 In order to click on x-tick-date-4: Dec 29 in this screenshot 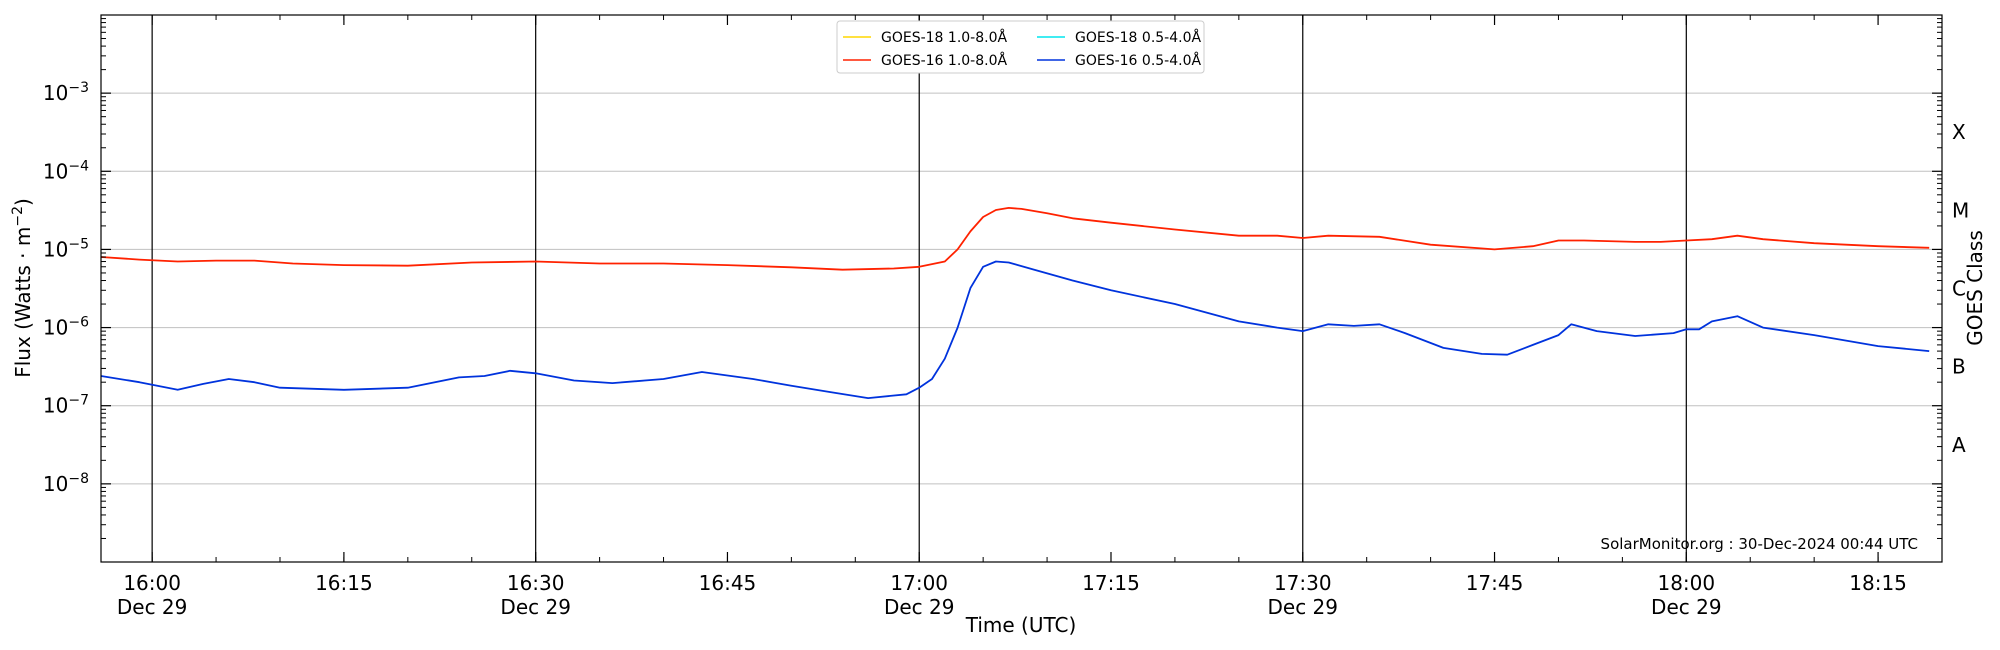, I will do `click(919, 607)`.